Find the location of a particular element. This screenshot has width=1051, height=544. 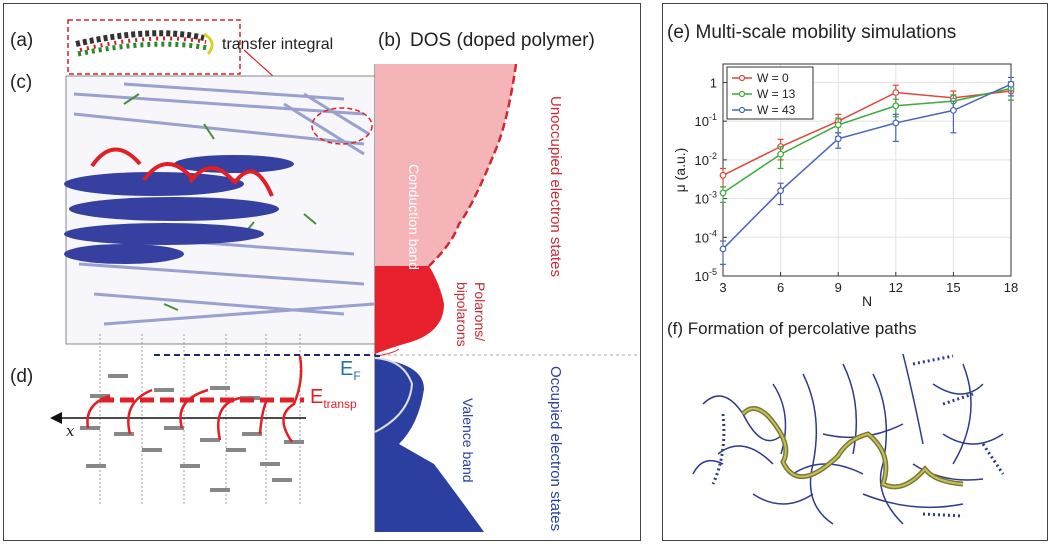

y-tick-label: 1 is located at coordinates (713, 82).